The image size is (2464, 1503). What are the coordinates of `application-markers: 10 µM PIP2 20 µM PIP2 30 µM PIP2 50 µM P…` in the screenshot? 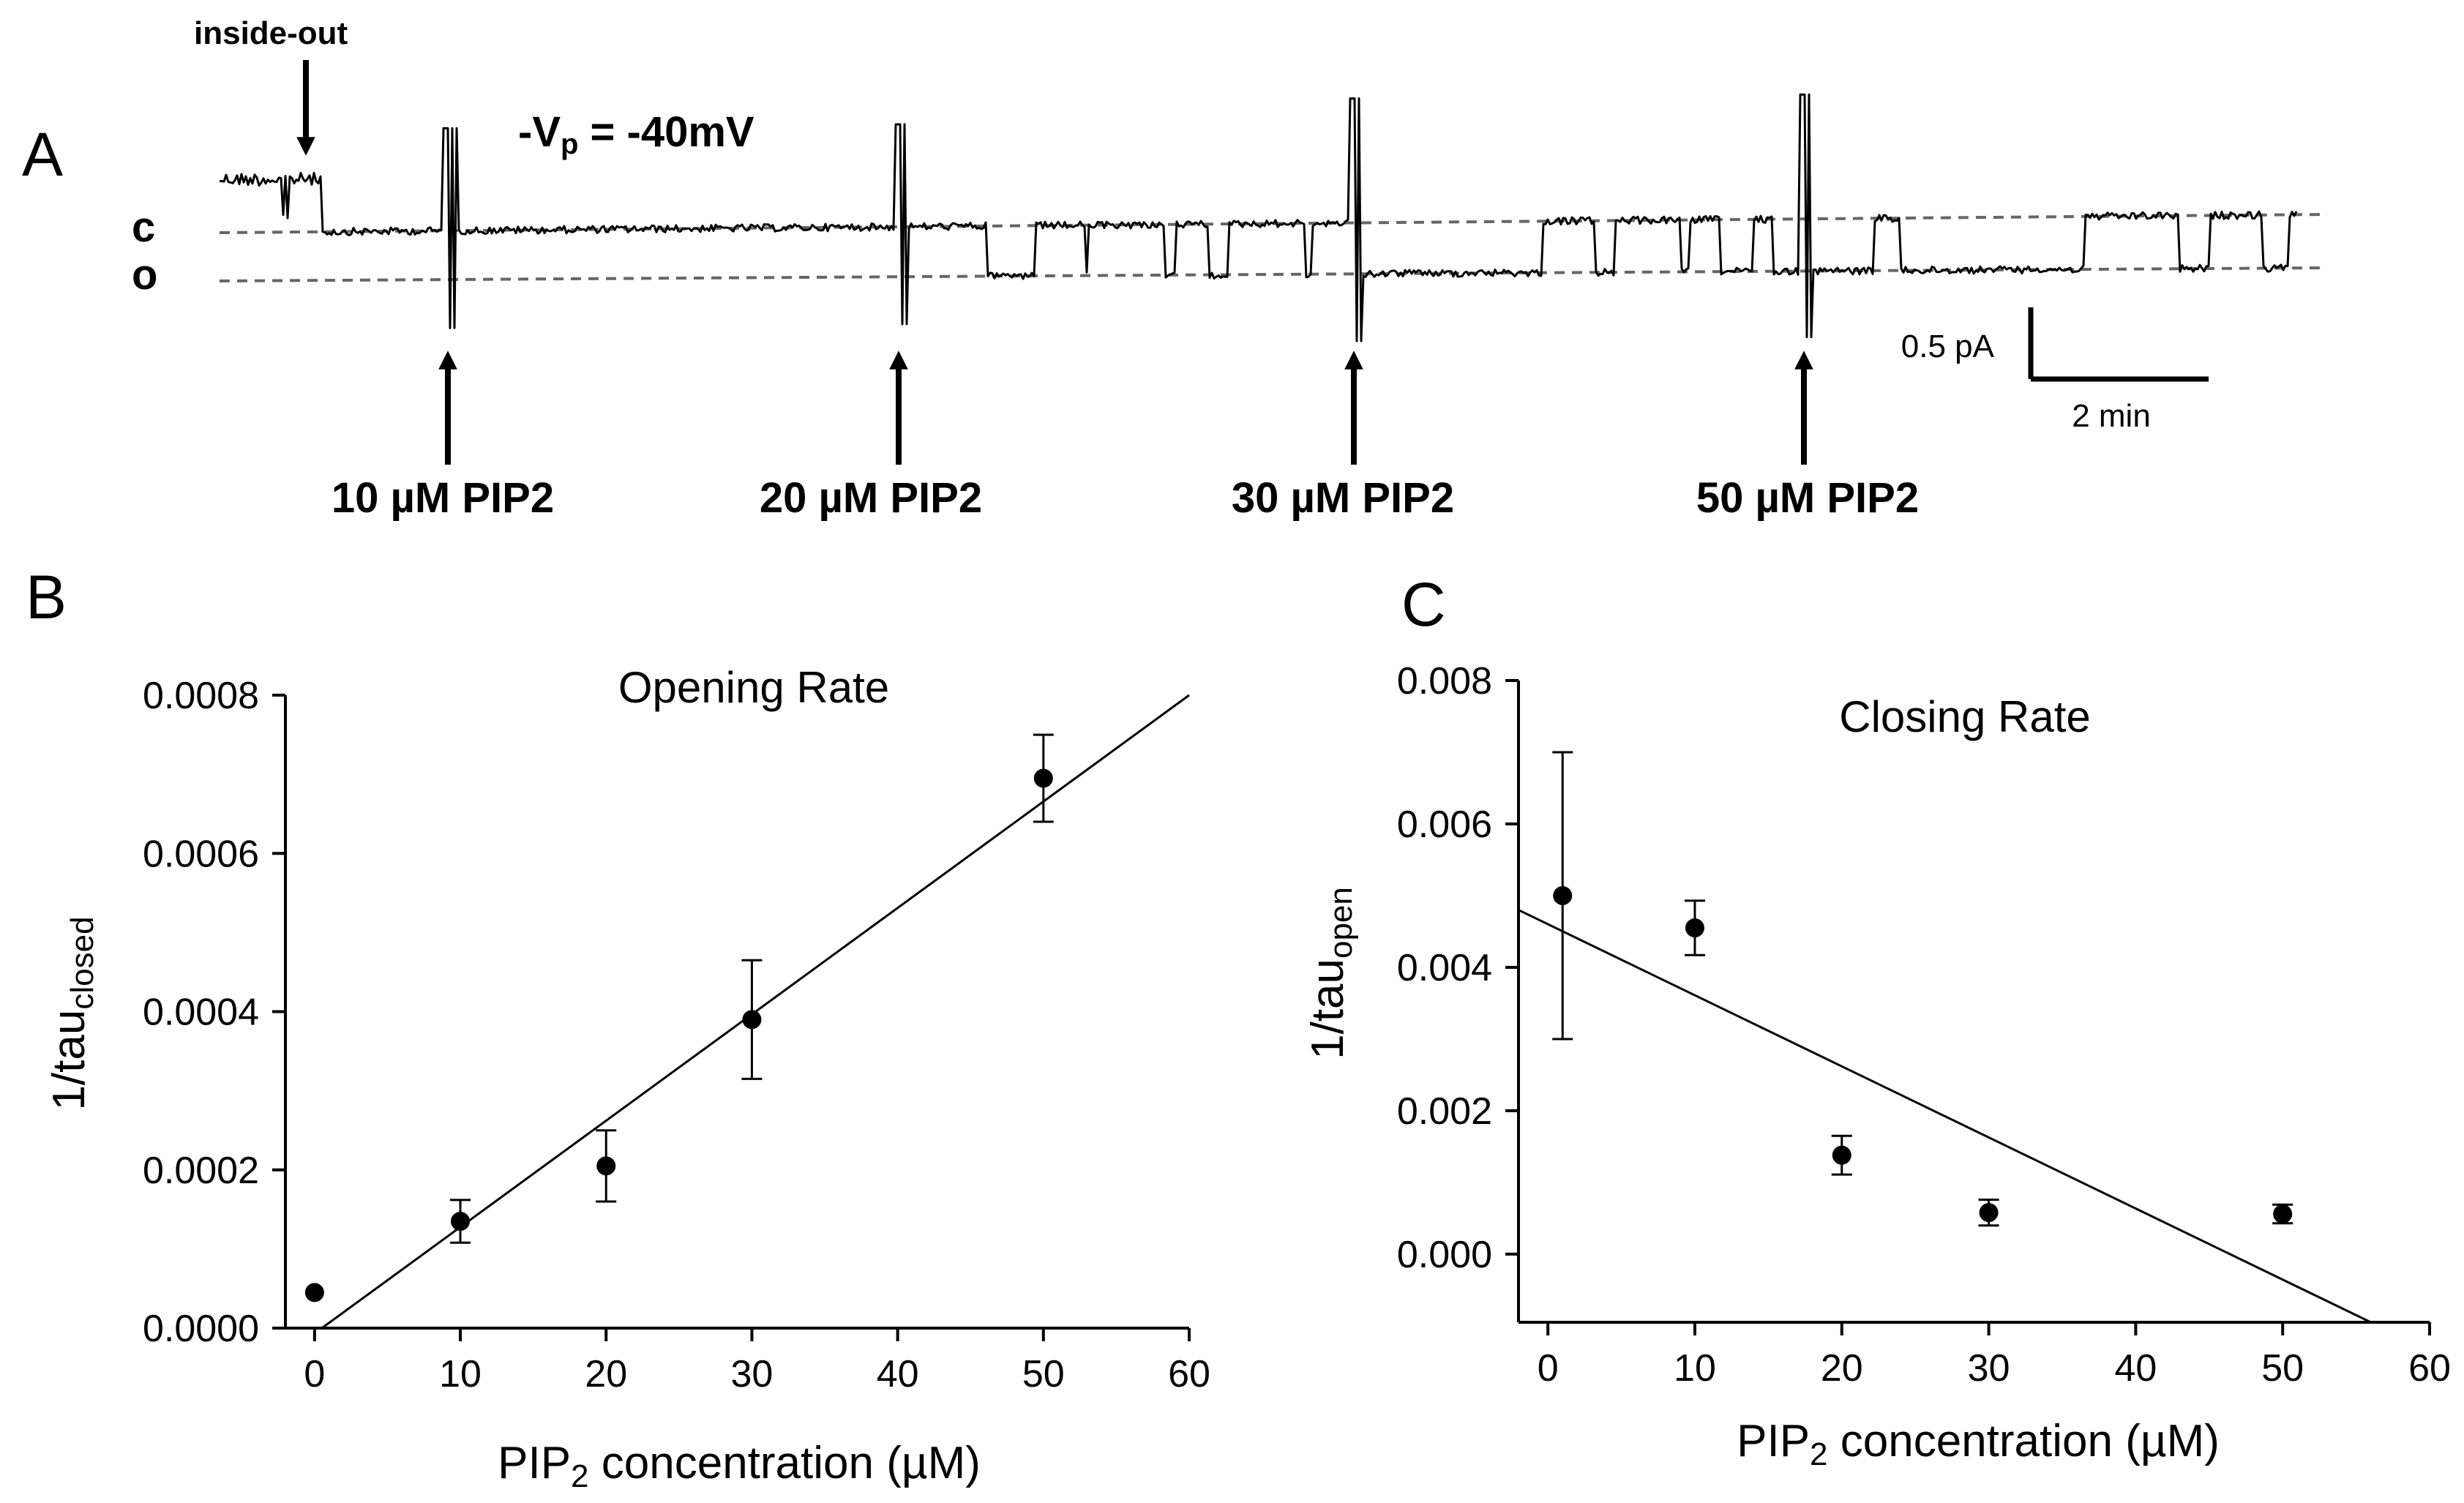 It's located at (1125, 436).